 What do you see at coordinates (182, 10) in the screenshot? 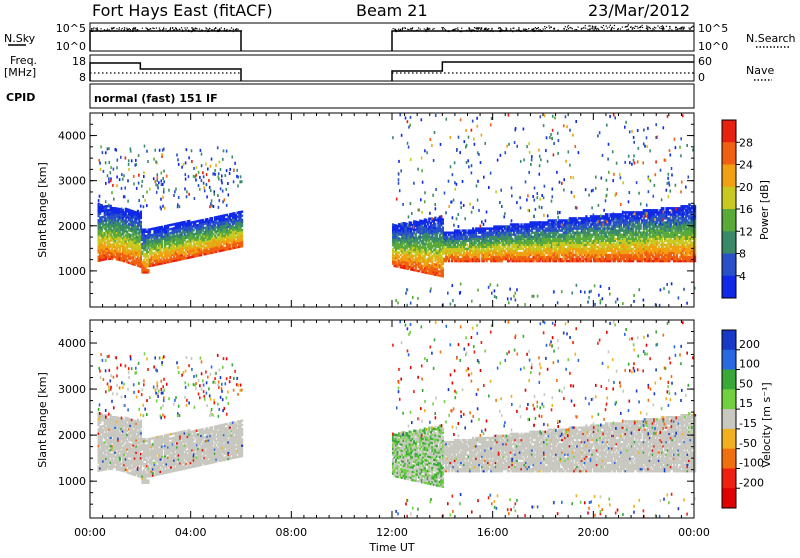
I see `station-title: Fort Hays East (fitACF)` at bounding box center [182, 10].